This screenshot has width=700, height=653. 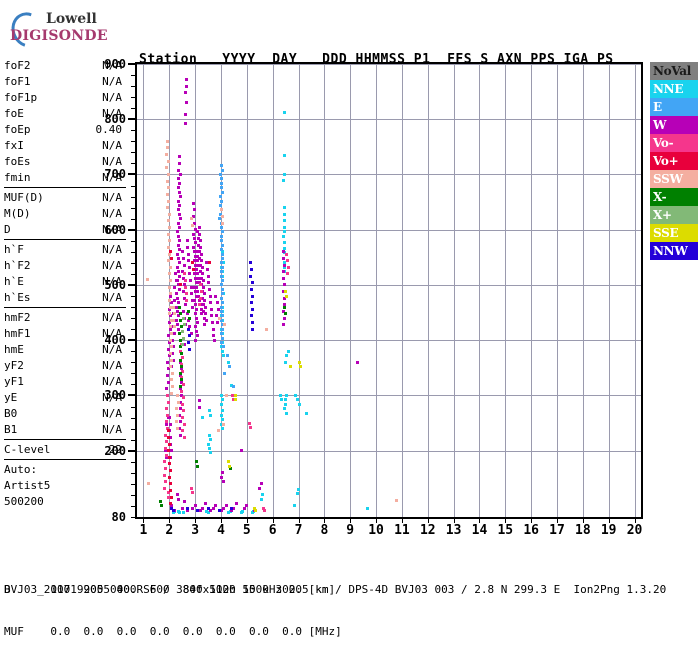 I want to click on param-row-clevel: C-level 22, so click(x=65, y=450).